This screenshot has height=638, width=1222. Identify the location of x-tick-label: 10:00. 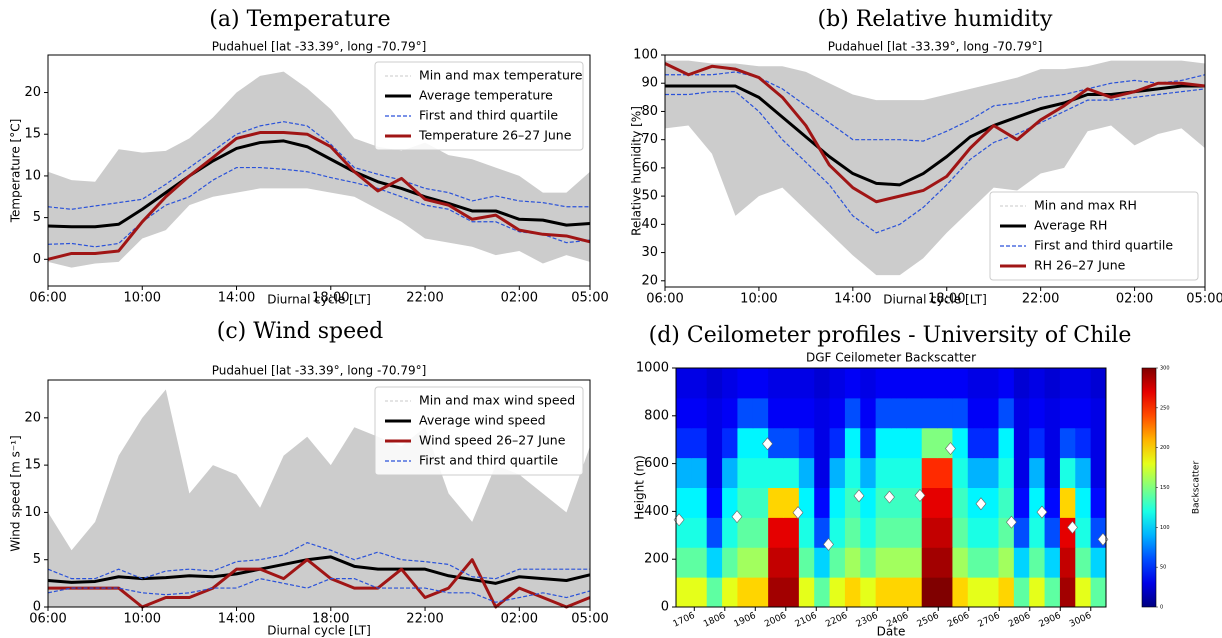
(758, 299).